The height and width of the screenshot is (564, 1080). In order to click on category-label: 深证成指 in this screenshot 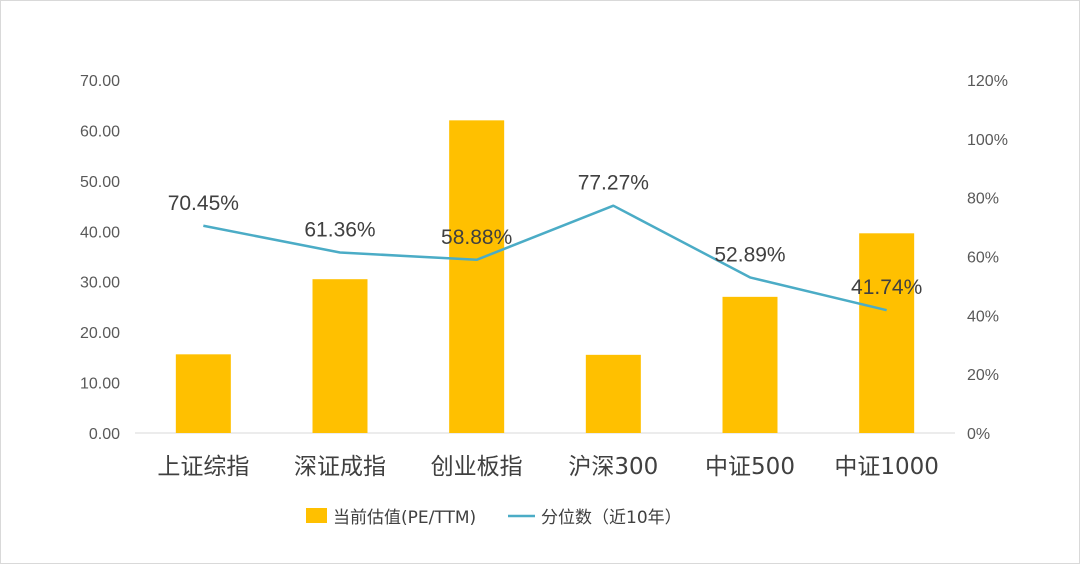, I will do `click(340, 467)`.